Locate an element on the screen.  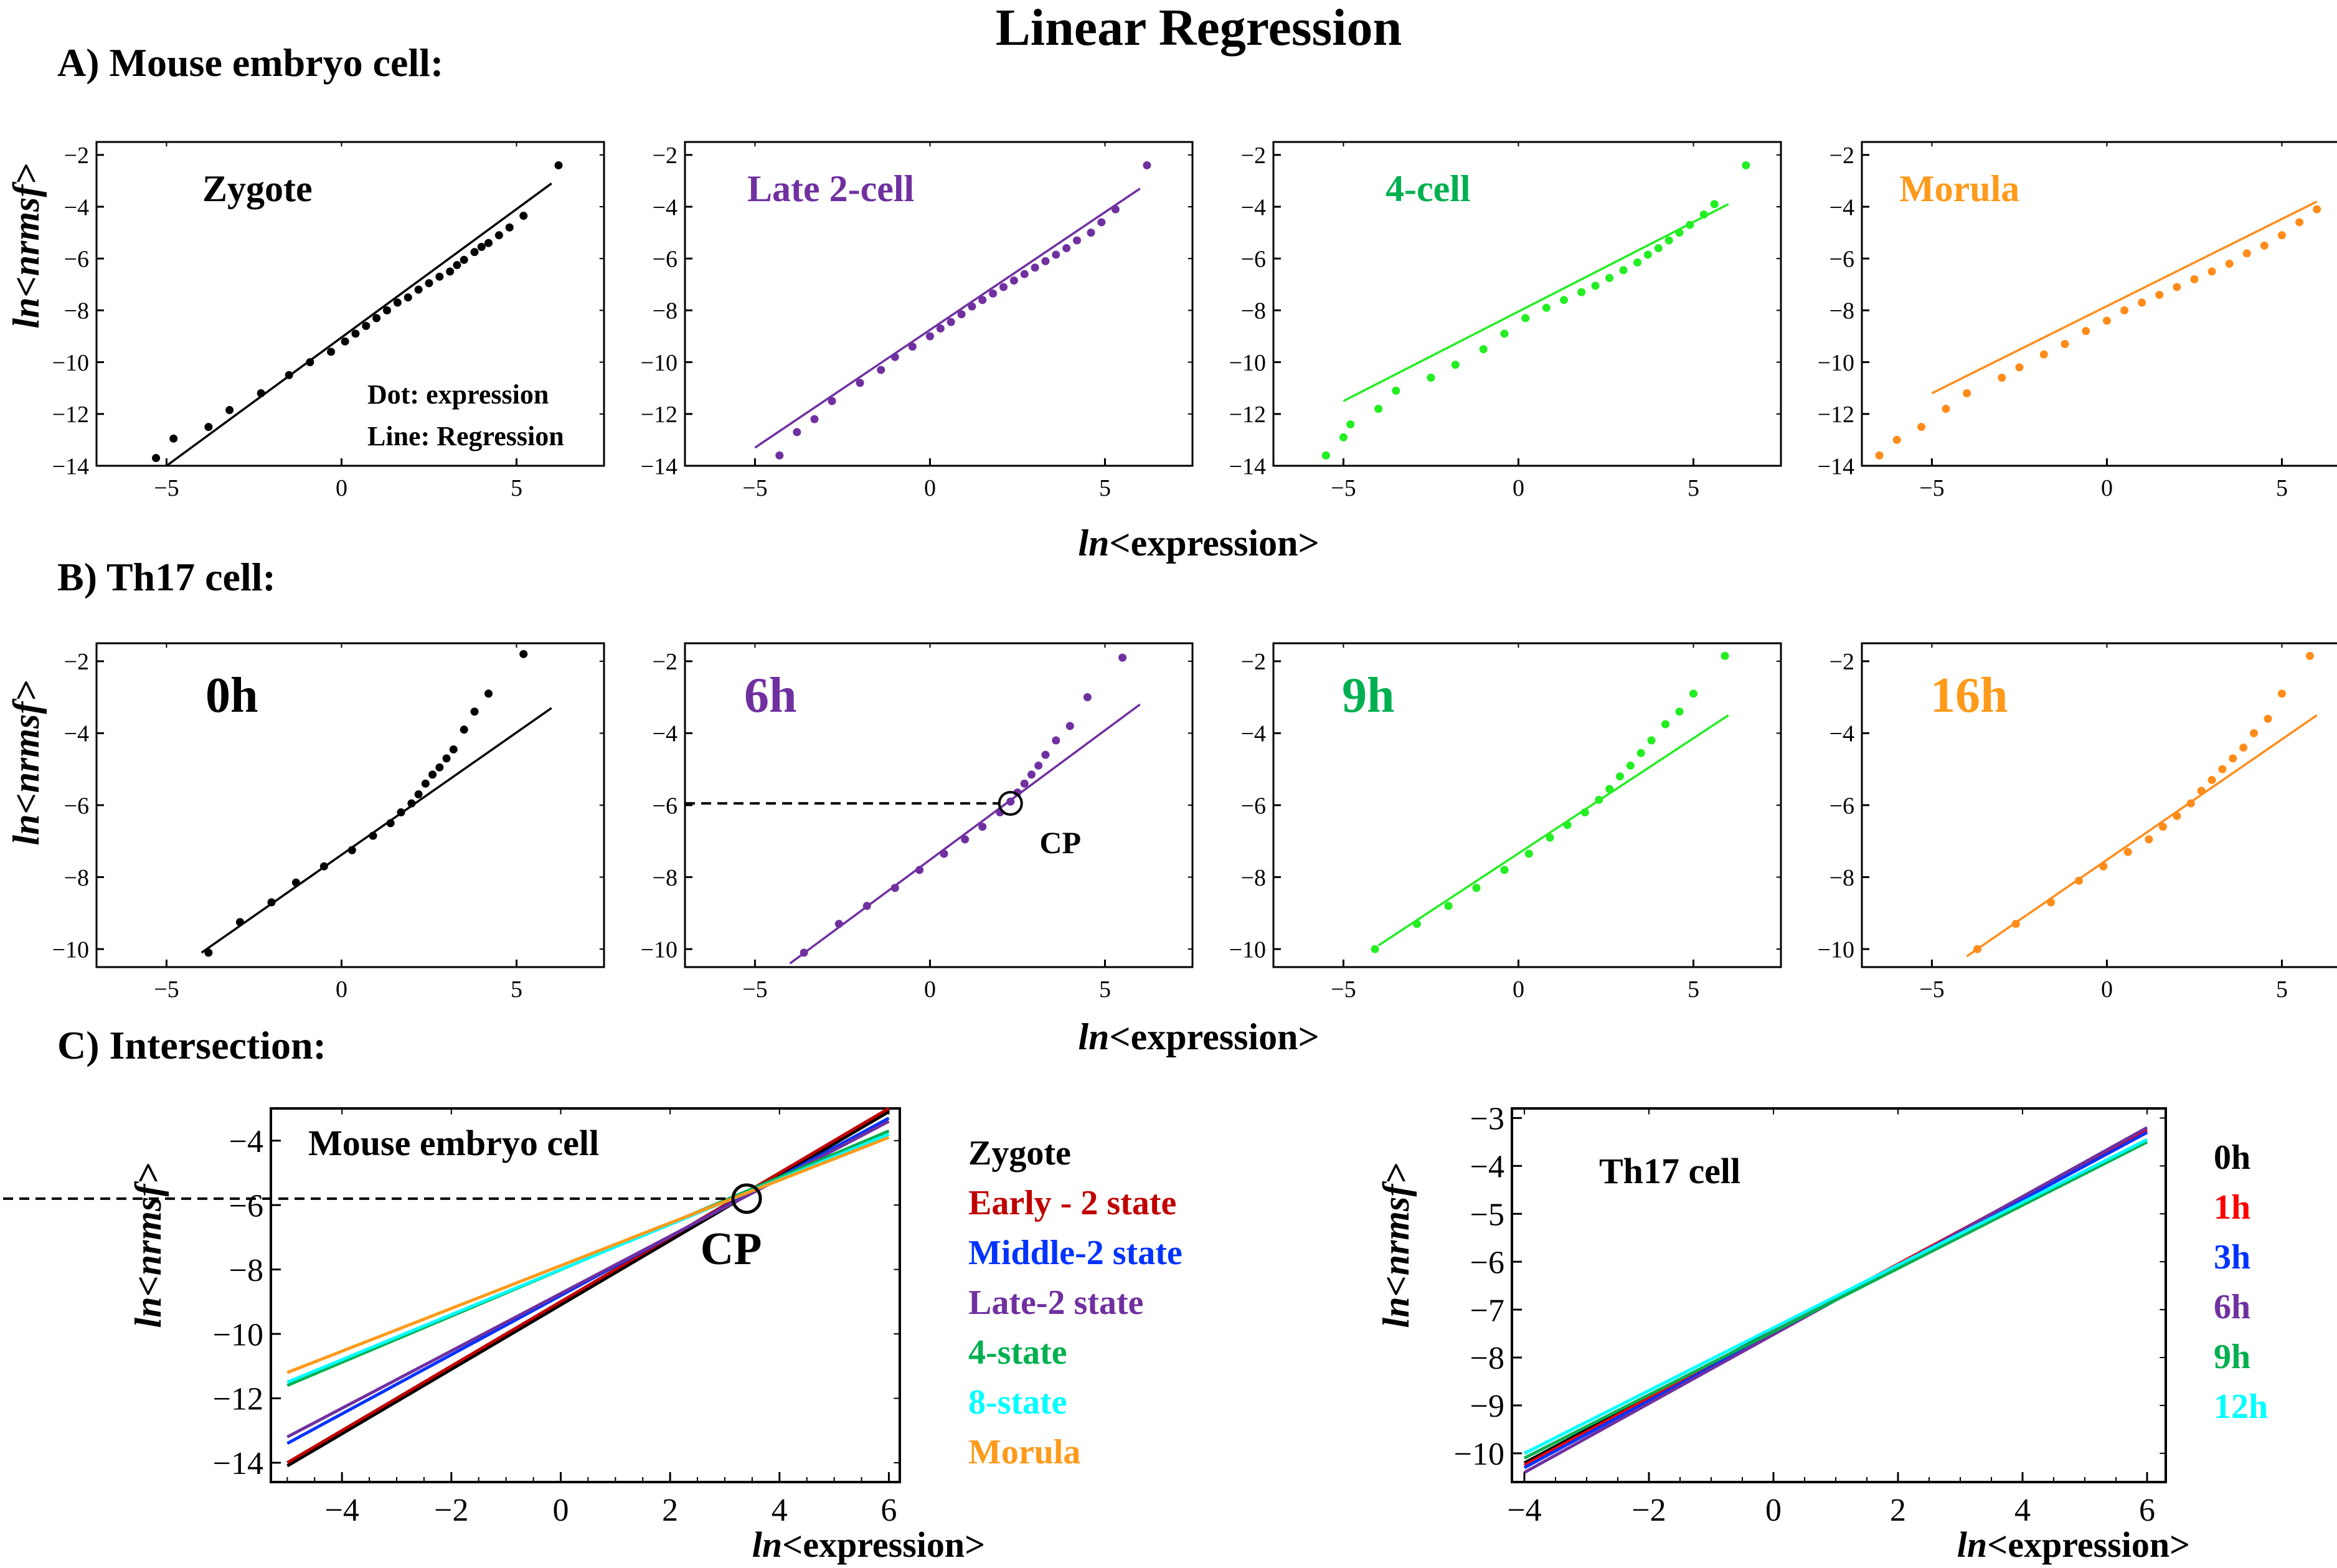
y-tick-label: −2 is located at coordinates (1842, 156).